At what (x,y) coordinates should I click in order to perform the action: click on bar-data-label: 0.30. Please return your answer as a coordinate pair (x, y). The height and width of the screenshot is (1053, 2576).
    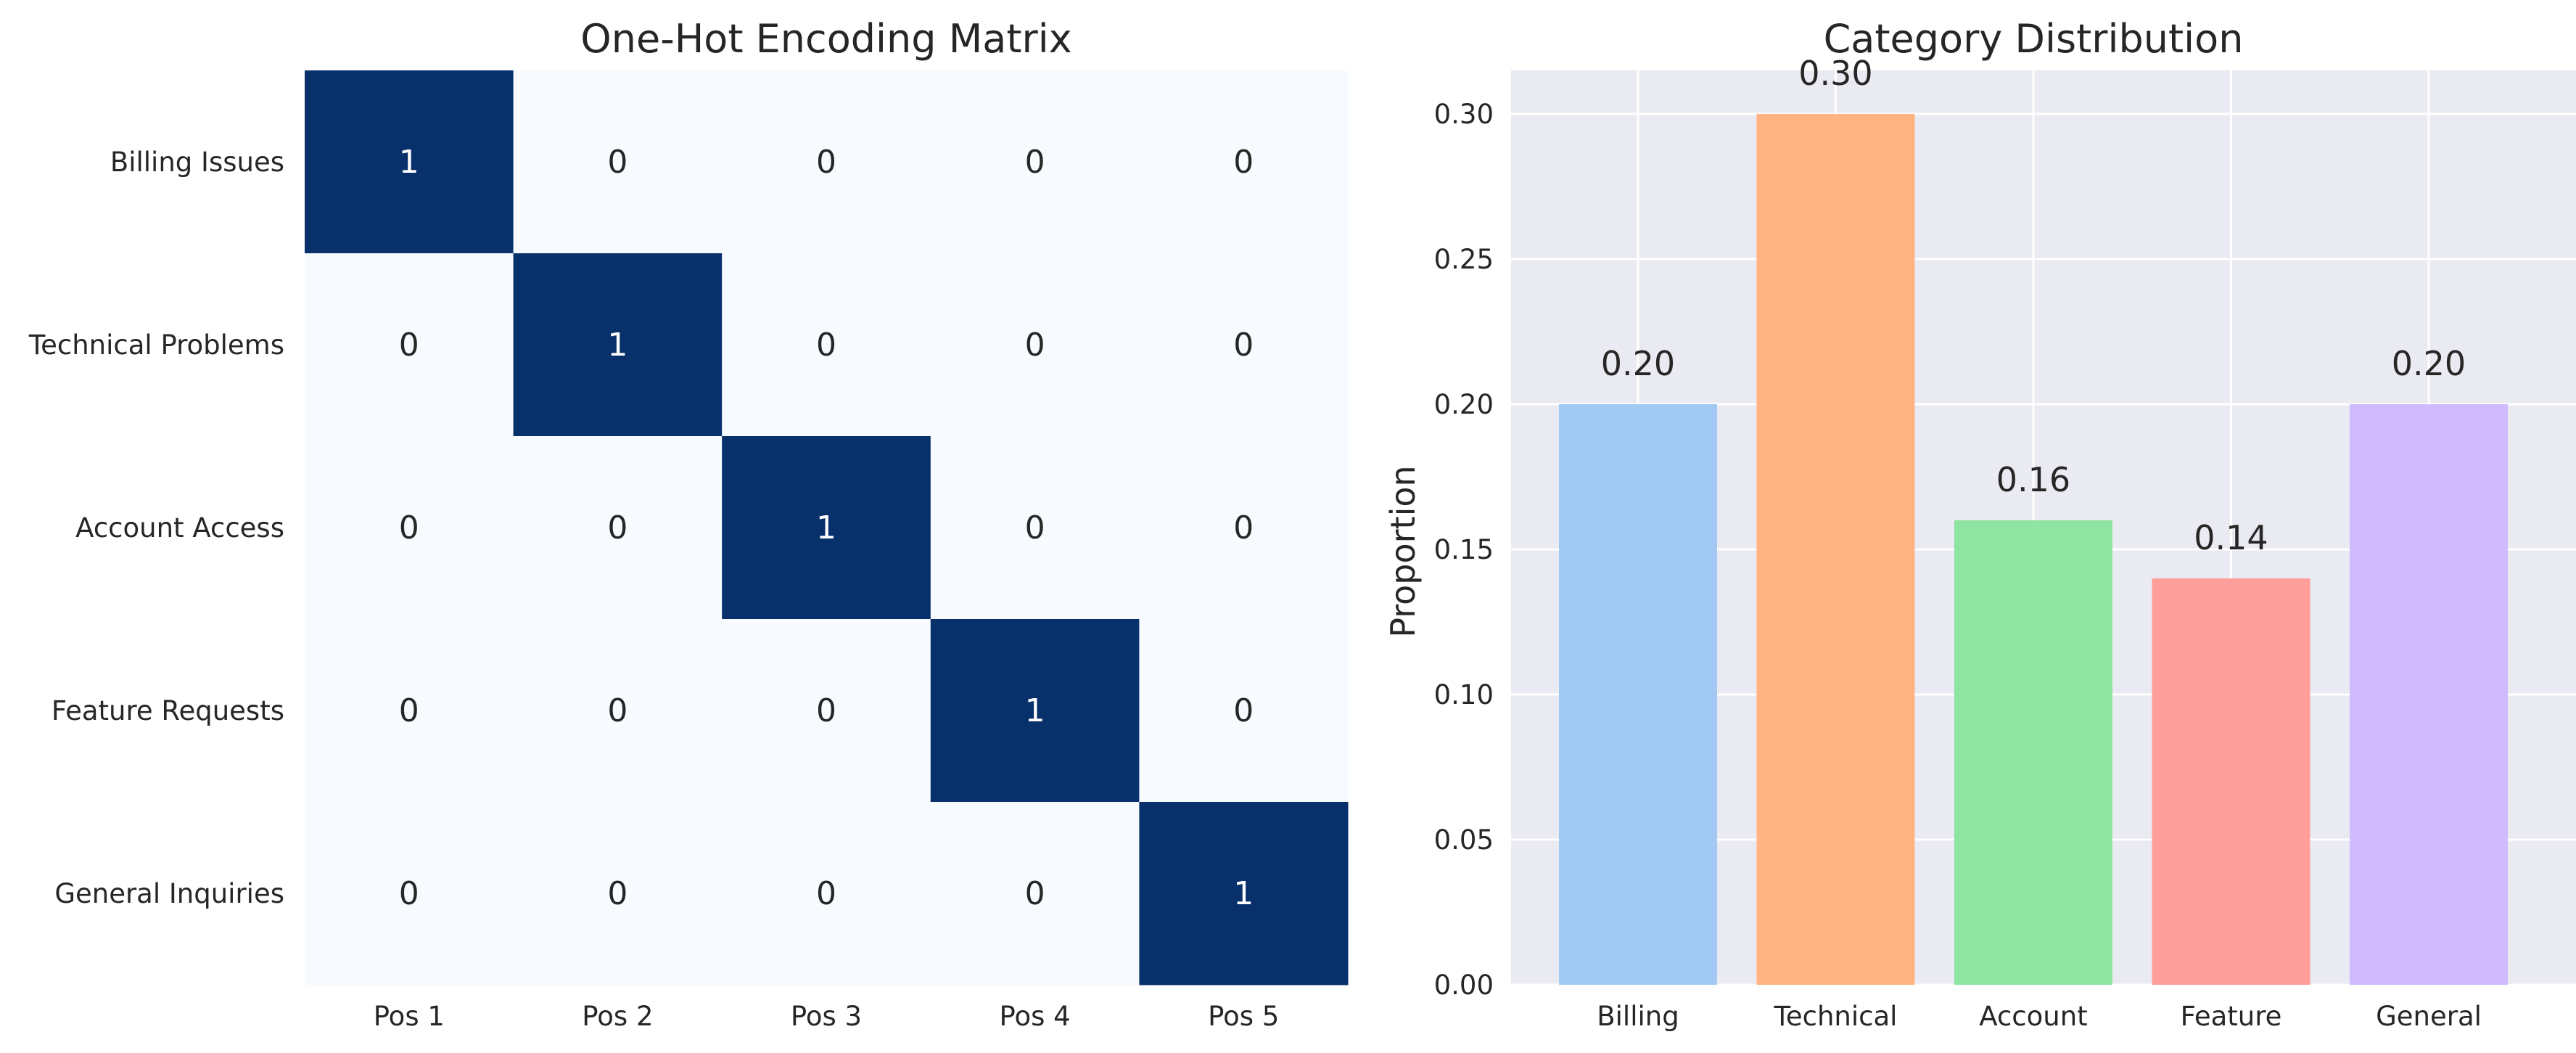
    Looking at the image, I should click on (1835, 74).